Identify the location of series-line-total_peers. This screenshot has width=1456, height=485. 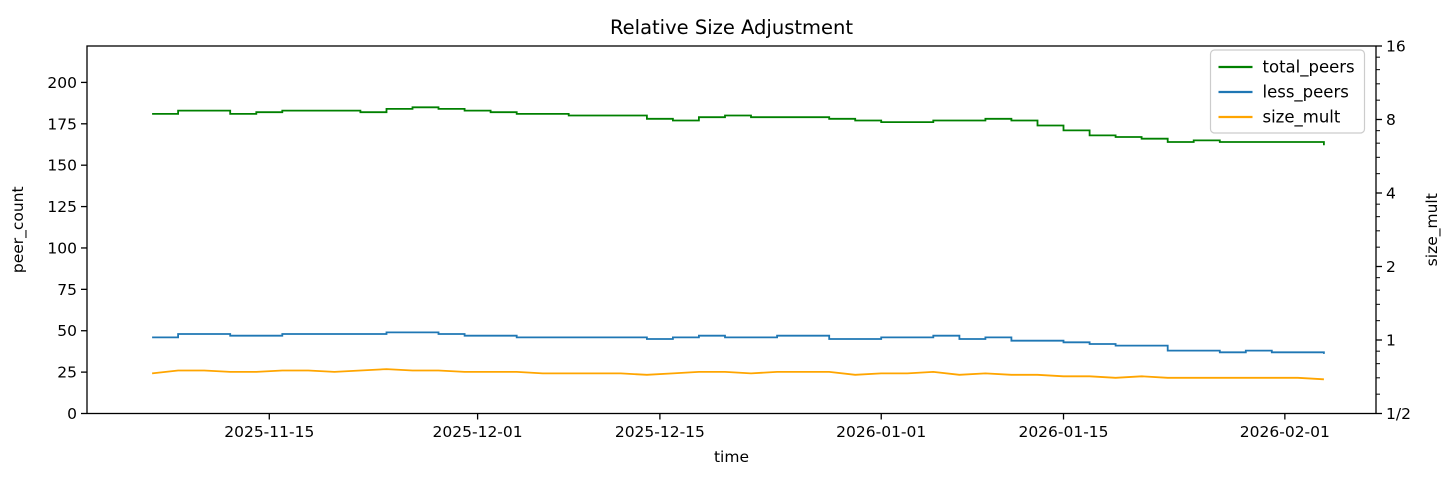
(738, 126).